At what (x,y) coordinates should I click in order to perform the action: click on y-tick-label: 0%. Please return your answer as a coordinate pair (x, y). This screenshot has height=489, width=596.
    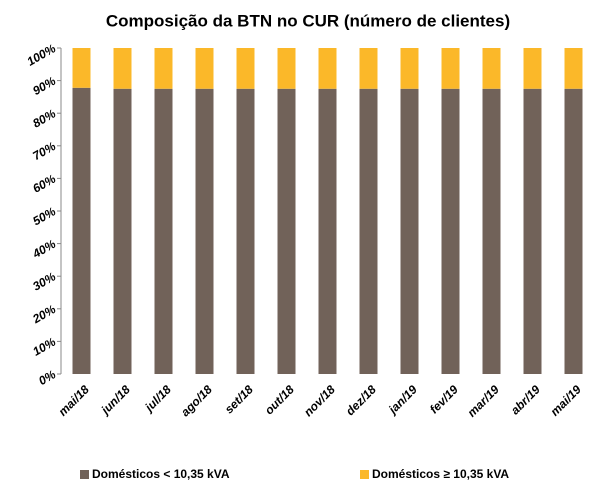
    Looking at the image, I should click on (47, 377).